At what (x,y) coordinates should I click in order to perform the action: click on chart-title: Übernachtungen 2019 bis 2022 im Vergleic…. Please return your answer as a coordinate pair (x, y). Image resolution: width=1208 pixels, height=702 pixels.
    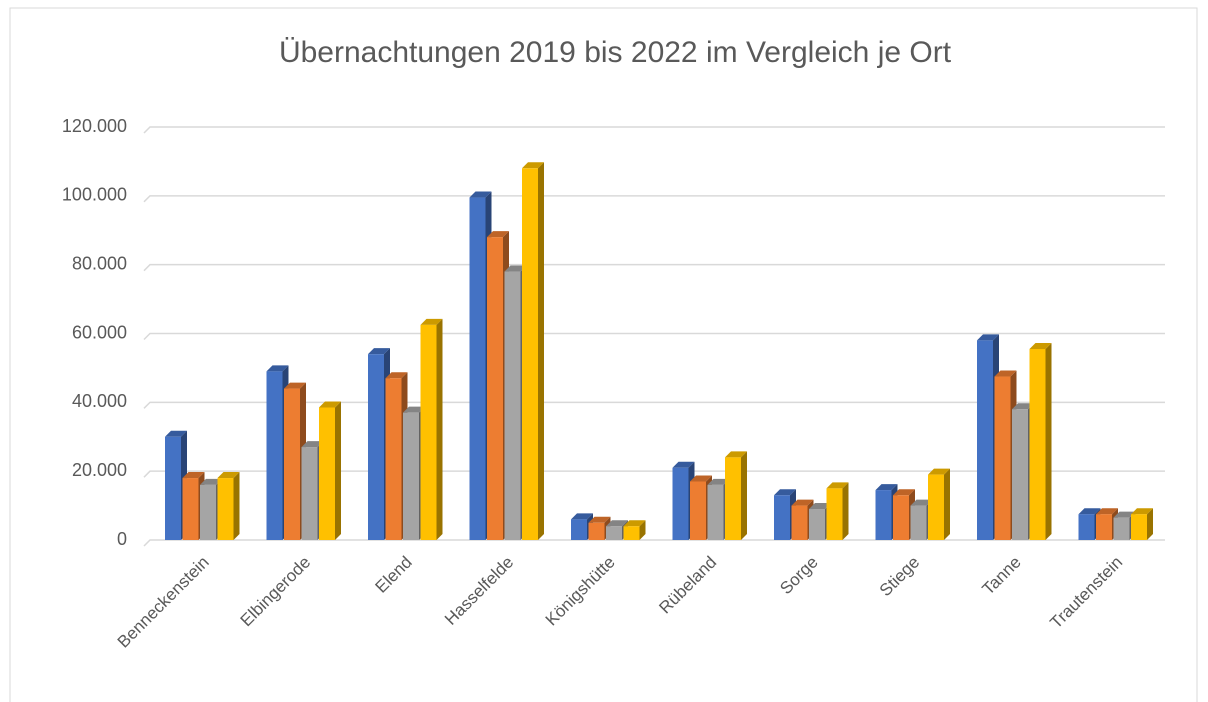
    Looking at the image, I should click on (615, 52).